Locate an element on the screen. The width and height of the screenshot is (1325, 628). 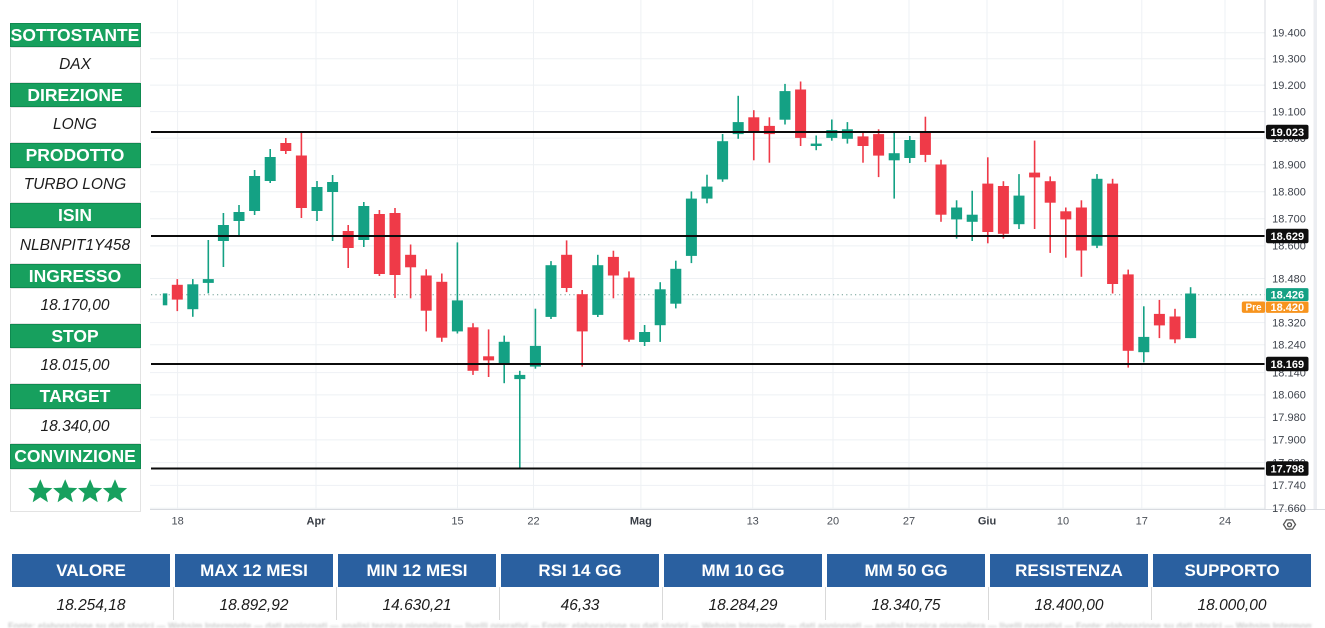
svg-text: 13 is located at coordinates (753, 522).